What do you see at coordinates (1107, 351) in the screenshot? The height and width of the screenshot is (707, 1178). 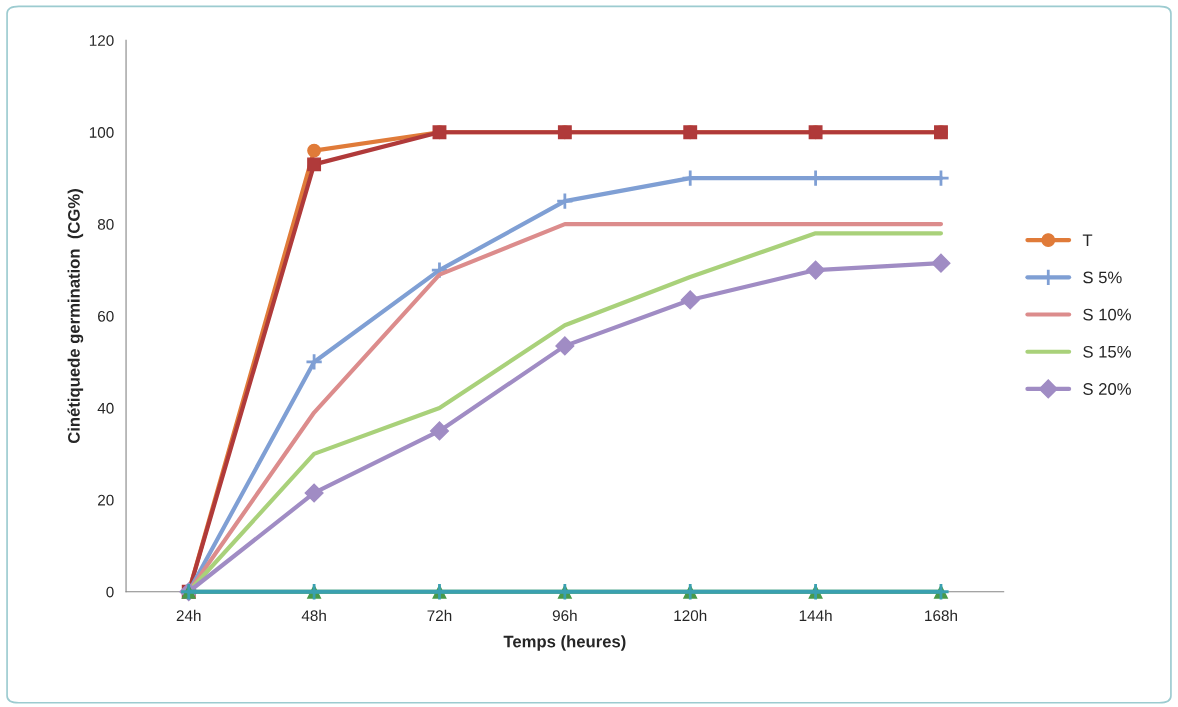 I see `legend-label: S 15%` at bounding box center [1107, 351].